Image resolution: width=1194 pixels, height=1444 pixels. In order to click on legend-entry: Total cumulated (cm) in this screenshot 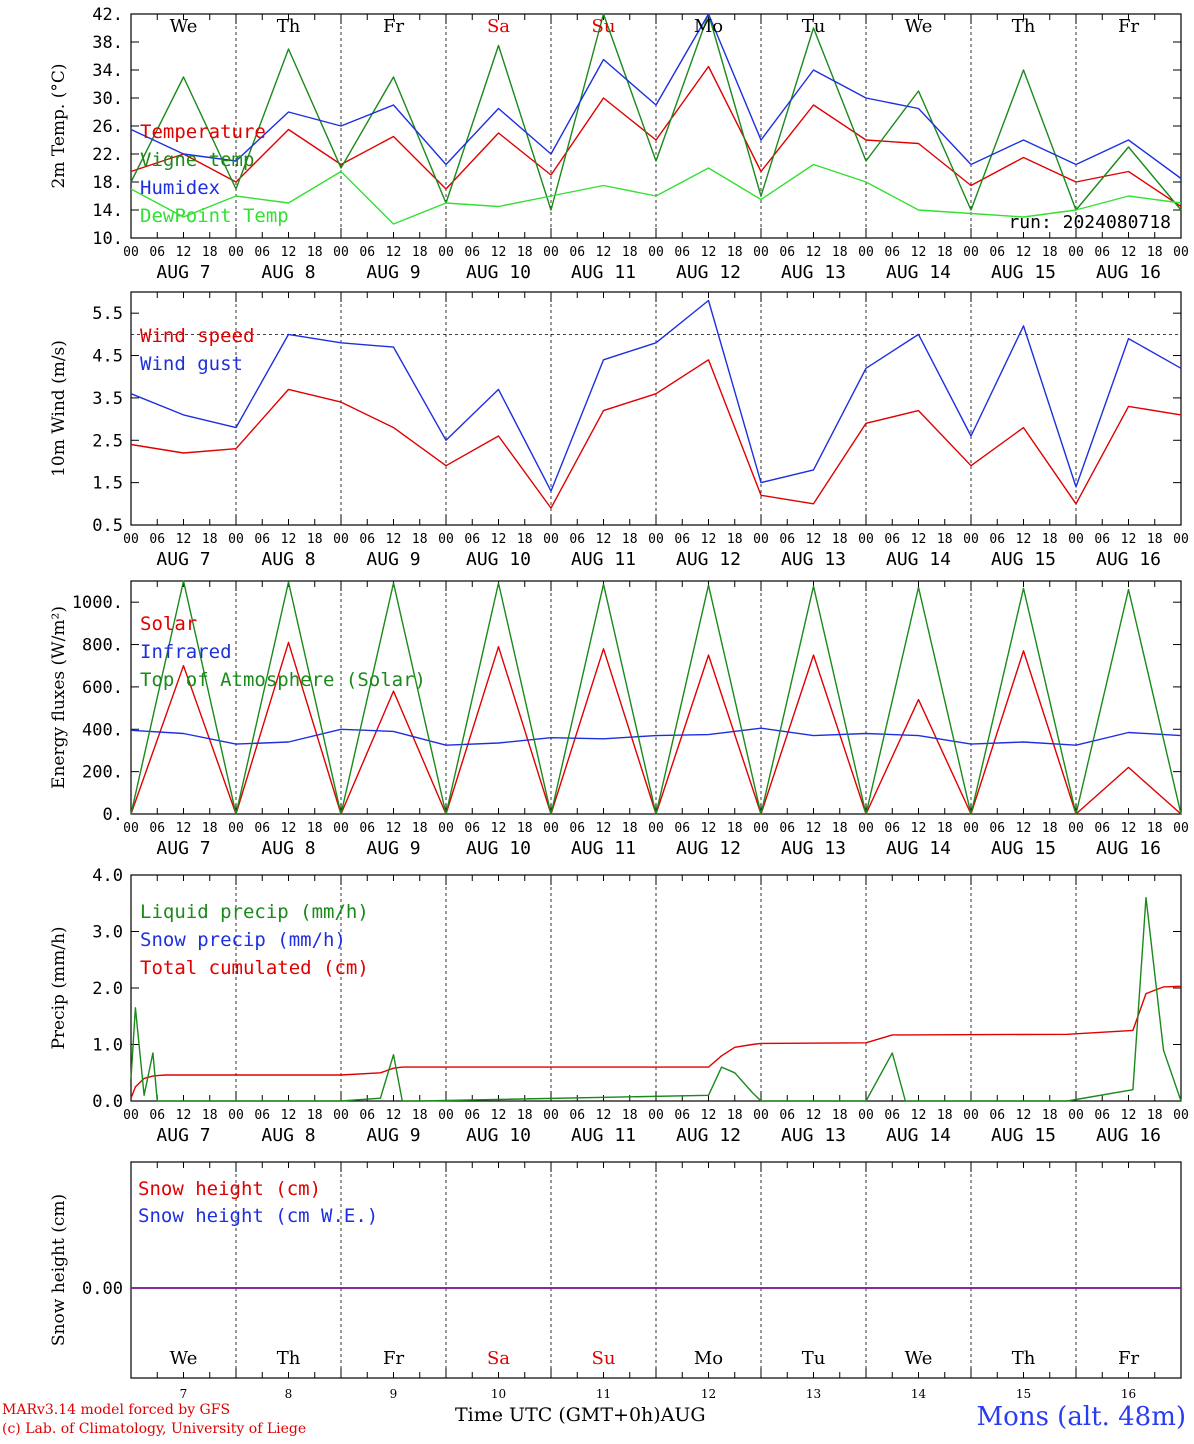, I will do `click(254, 968)`.